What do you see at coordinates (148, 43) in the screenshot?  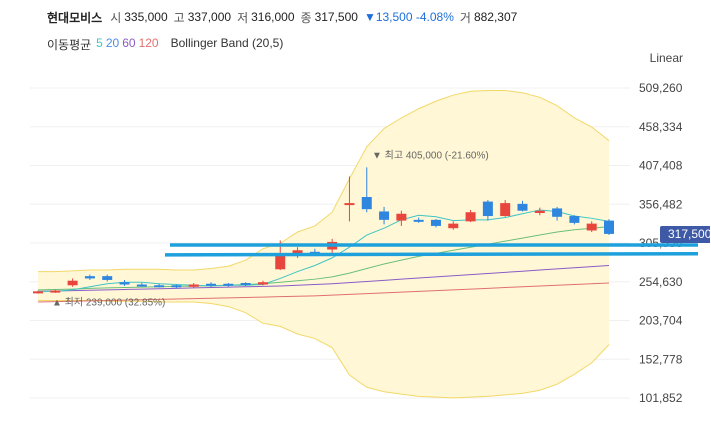 I see `ma-period-120: 120` at bounding box center [148, 43].